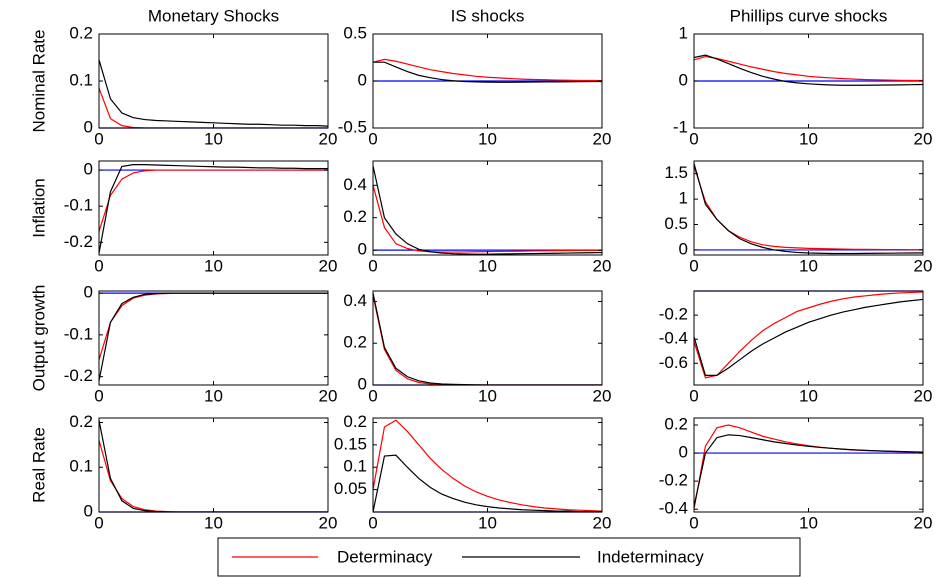  I want to click on y-axis-label: Inflation, so click(38, 208).